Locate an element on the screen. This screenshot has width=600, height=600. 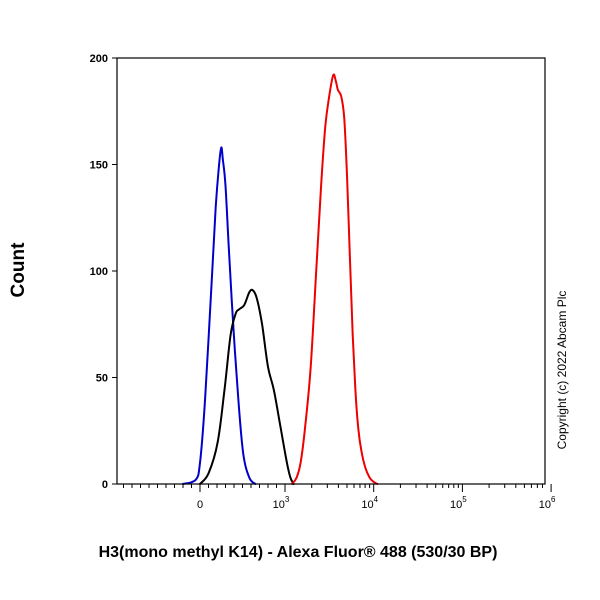
y-tick-label: 200 is located at coordinates (99, 59).